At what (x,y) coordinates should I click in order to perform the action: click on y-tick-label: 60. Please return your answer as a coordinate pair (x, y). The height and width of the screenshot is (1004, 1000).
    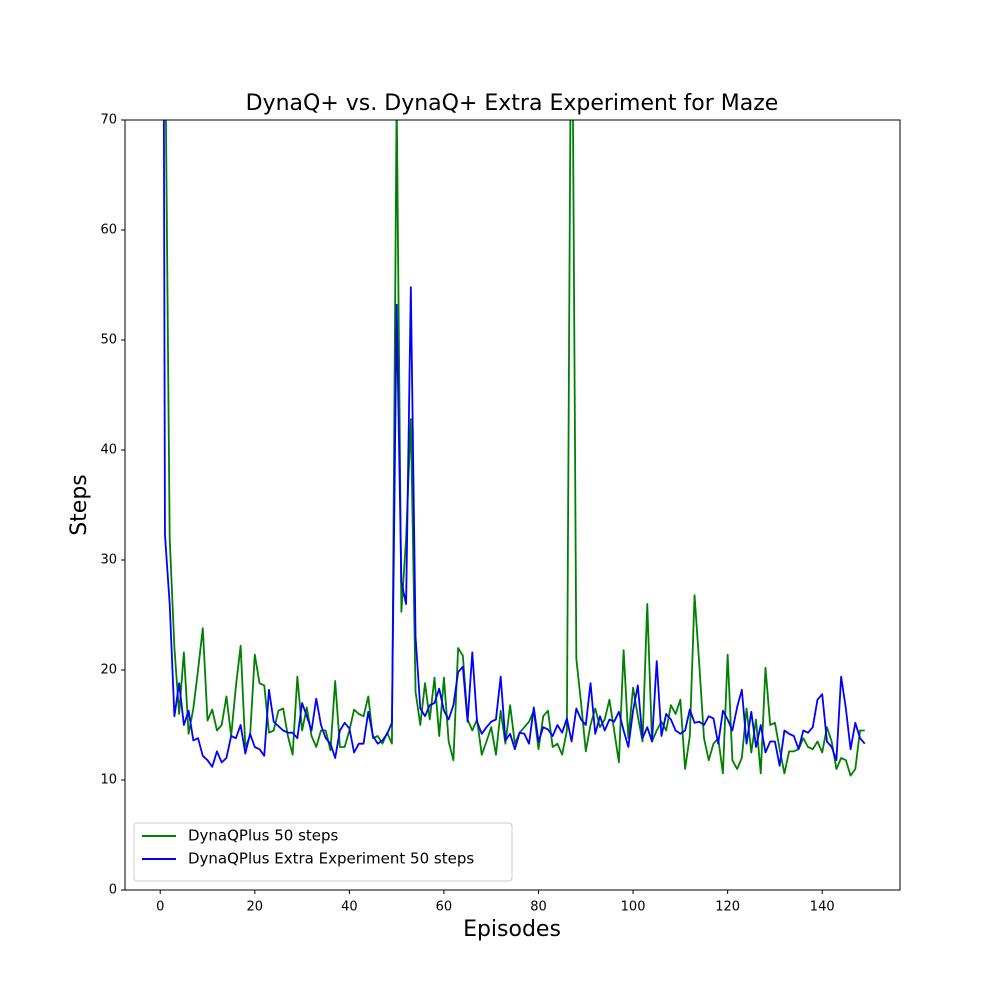
    Looking at the image, I should click on (108, 230).